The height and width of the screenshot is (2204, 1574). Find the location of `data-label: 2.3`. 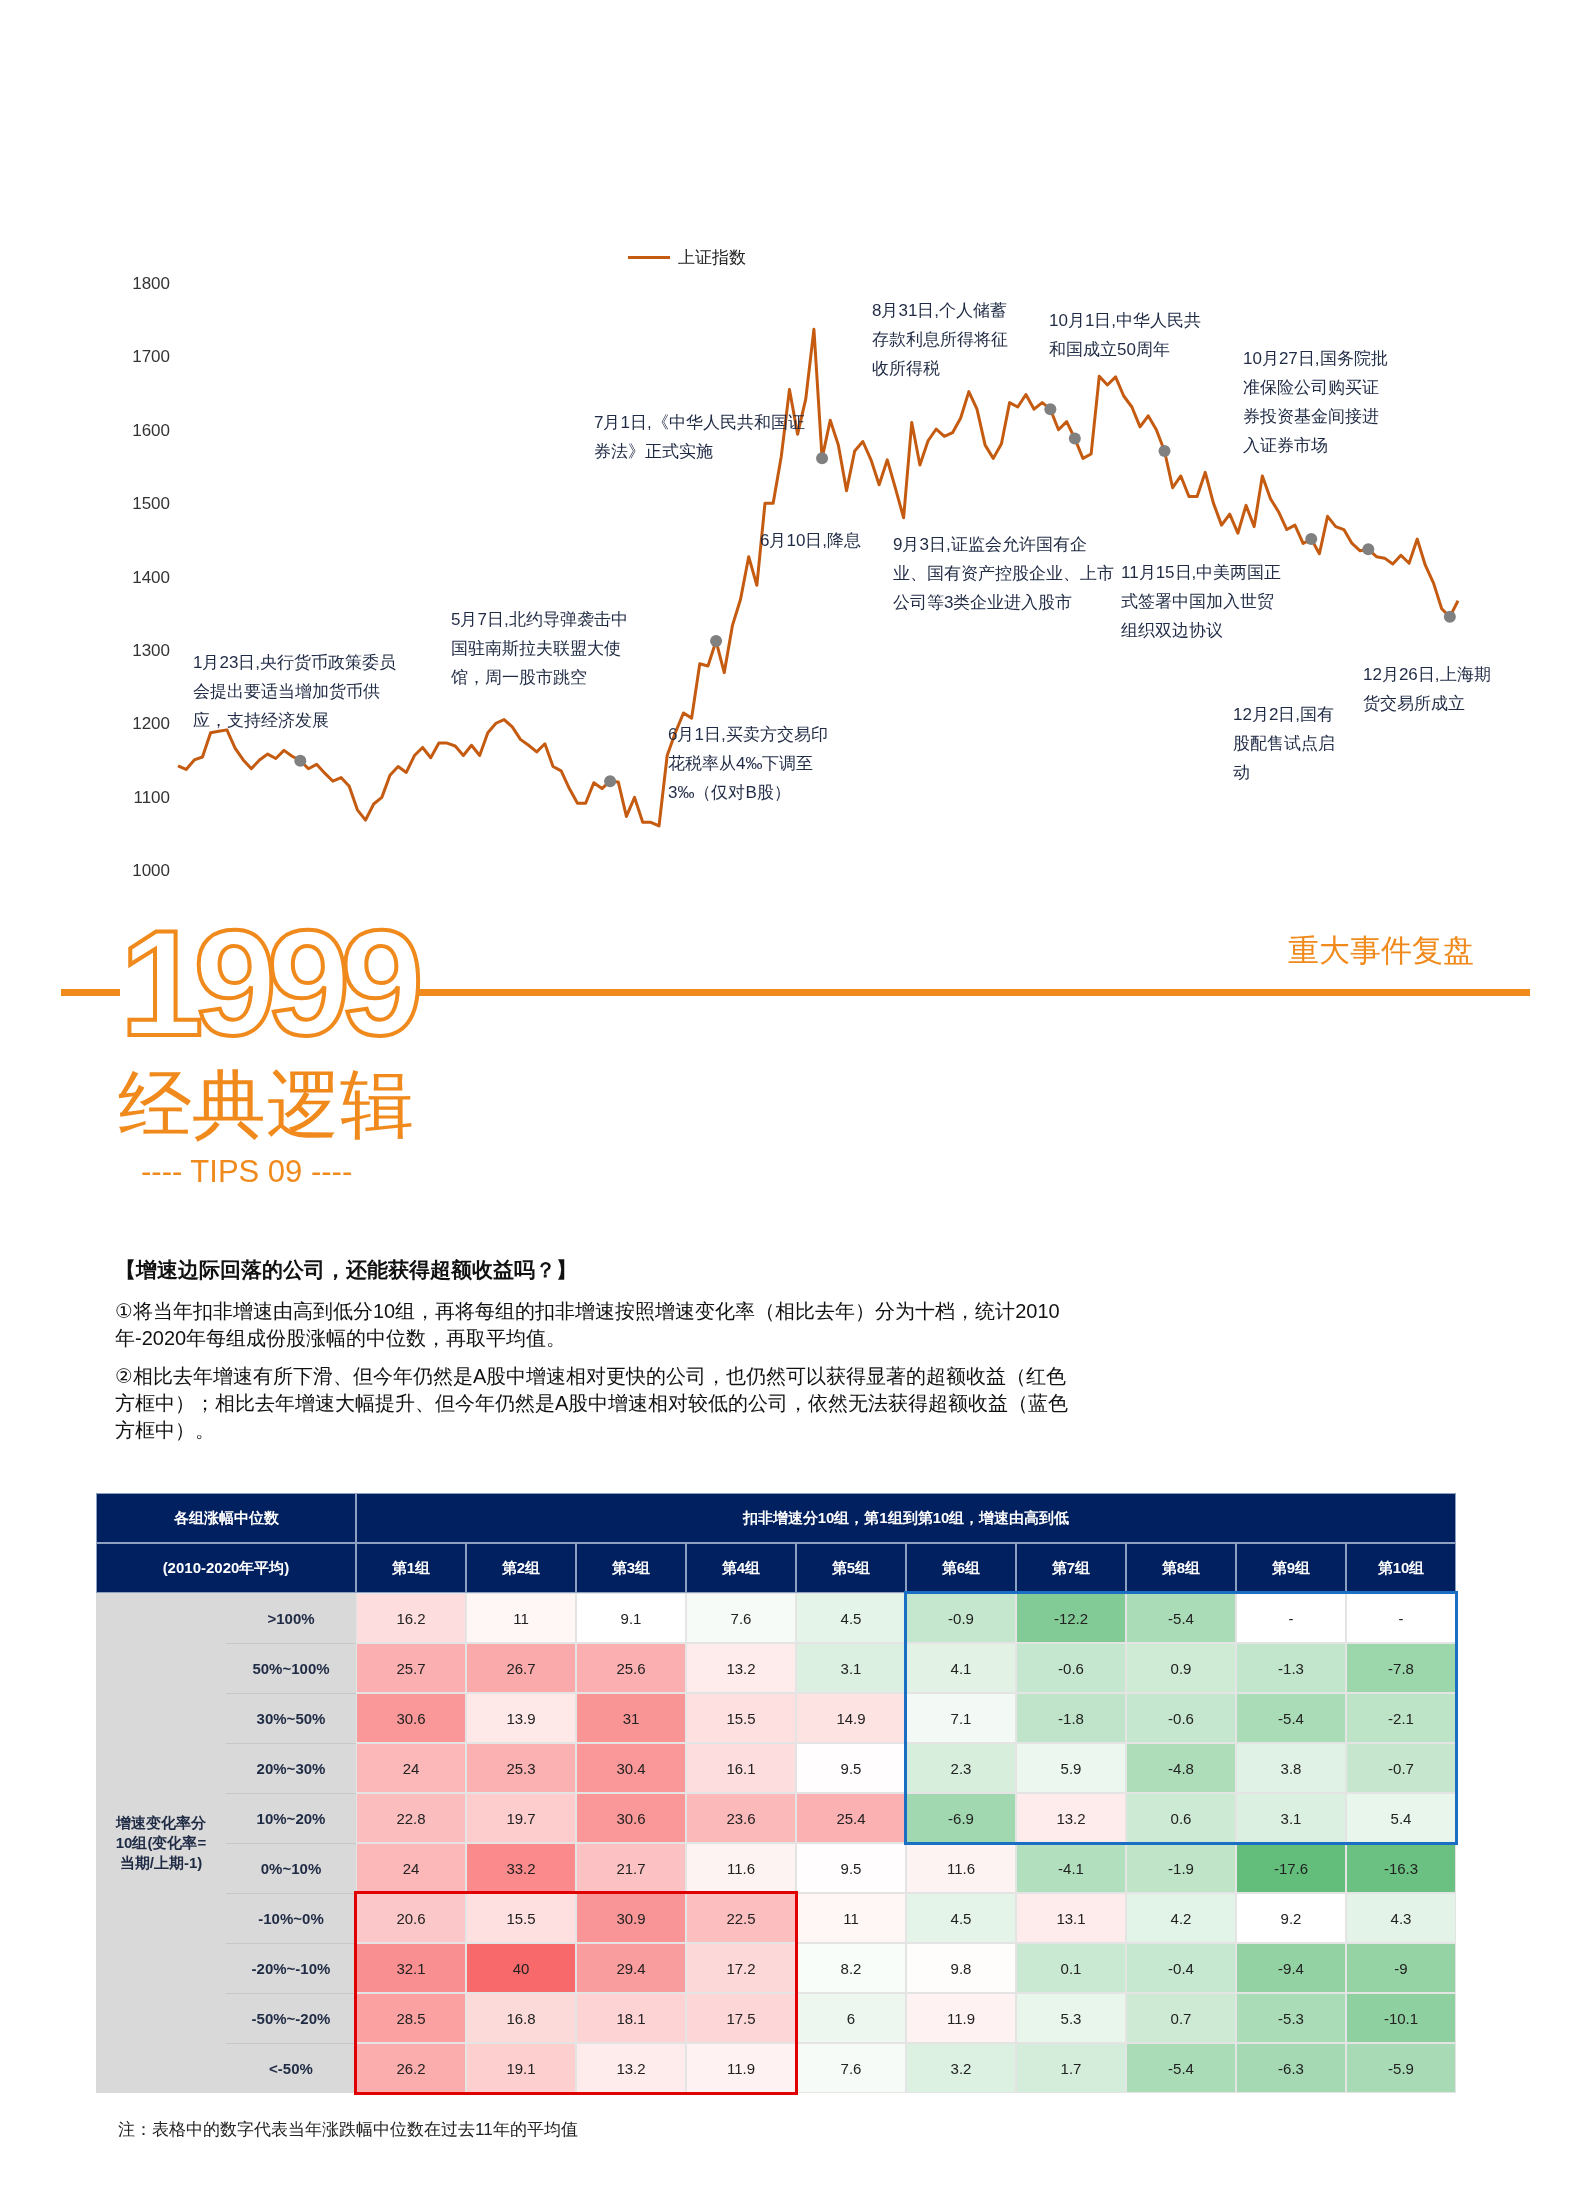

data-label: 2.3 is located at coordinates (961, 1768).